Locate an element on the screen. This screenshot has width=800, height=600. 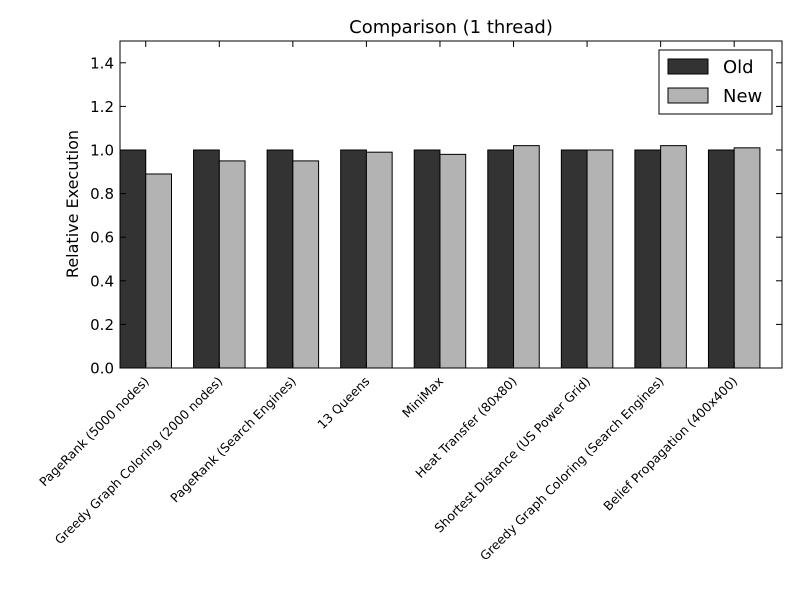
legend: Old New is located at coordinates (715, 82).